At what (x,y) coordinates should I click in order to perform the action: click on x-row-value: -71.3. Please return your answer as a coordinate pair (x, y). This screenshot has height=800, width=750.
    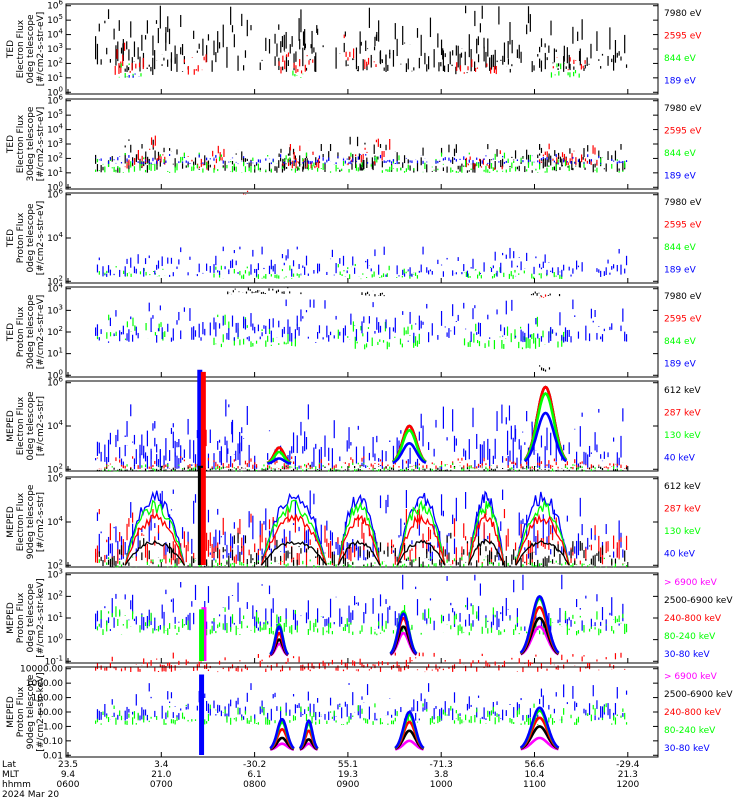
    Looking at the image, I should click on (441, 765).